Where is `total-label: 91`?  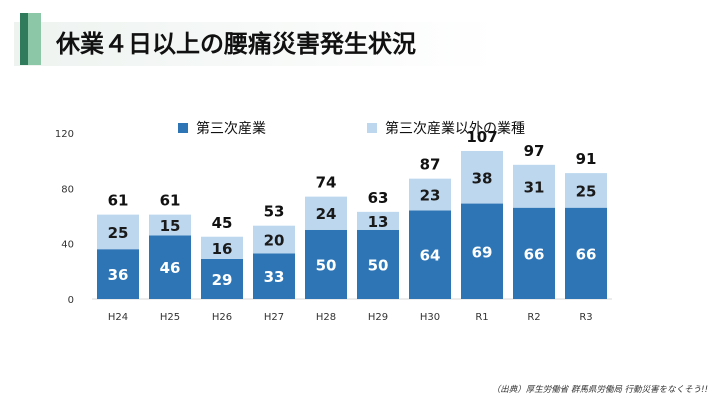
total-label: 91 is located at coordinates (586, 159).